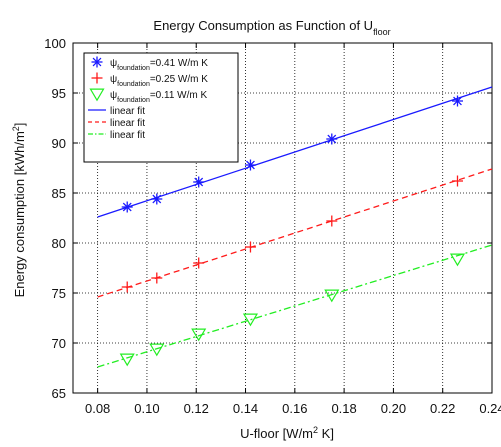  I want to click on legend-fit-label-2: linear fit, so click(127, 123).